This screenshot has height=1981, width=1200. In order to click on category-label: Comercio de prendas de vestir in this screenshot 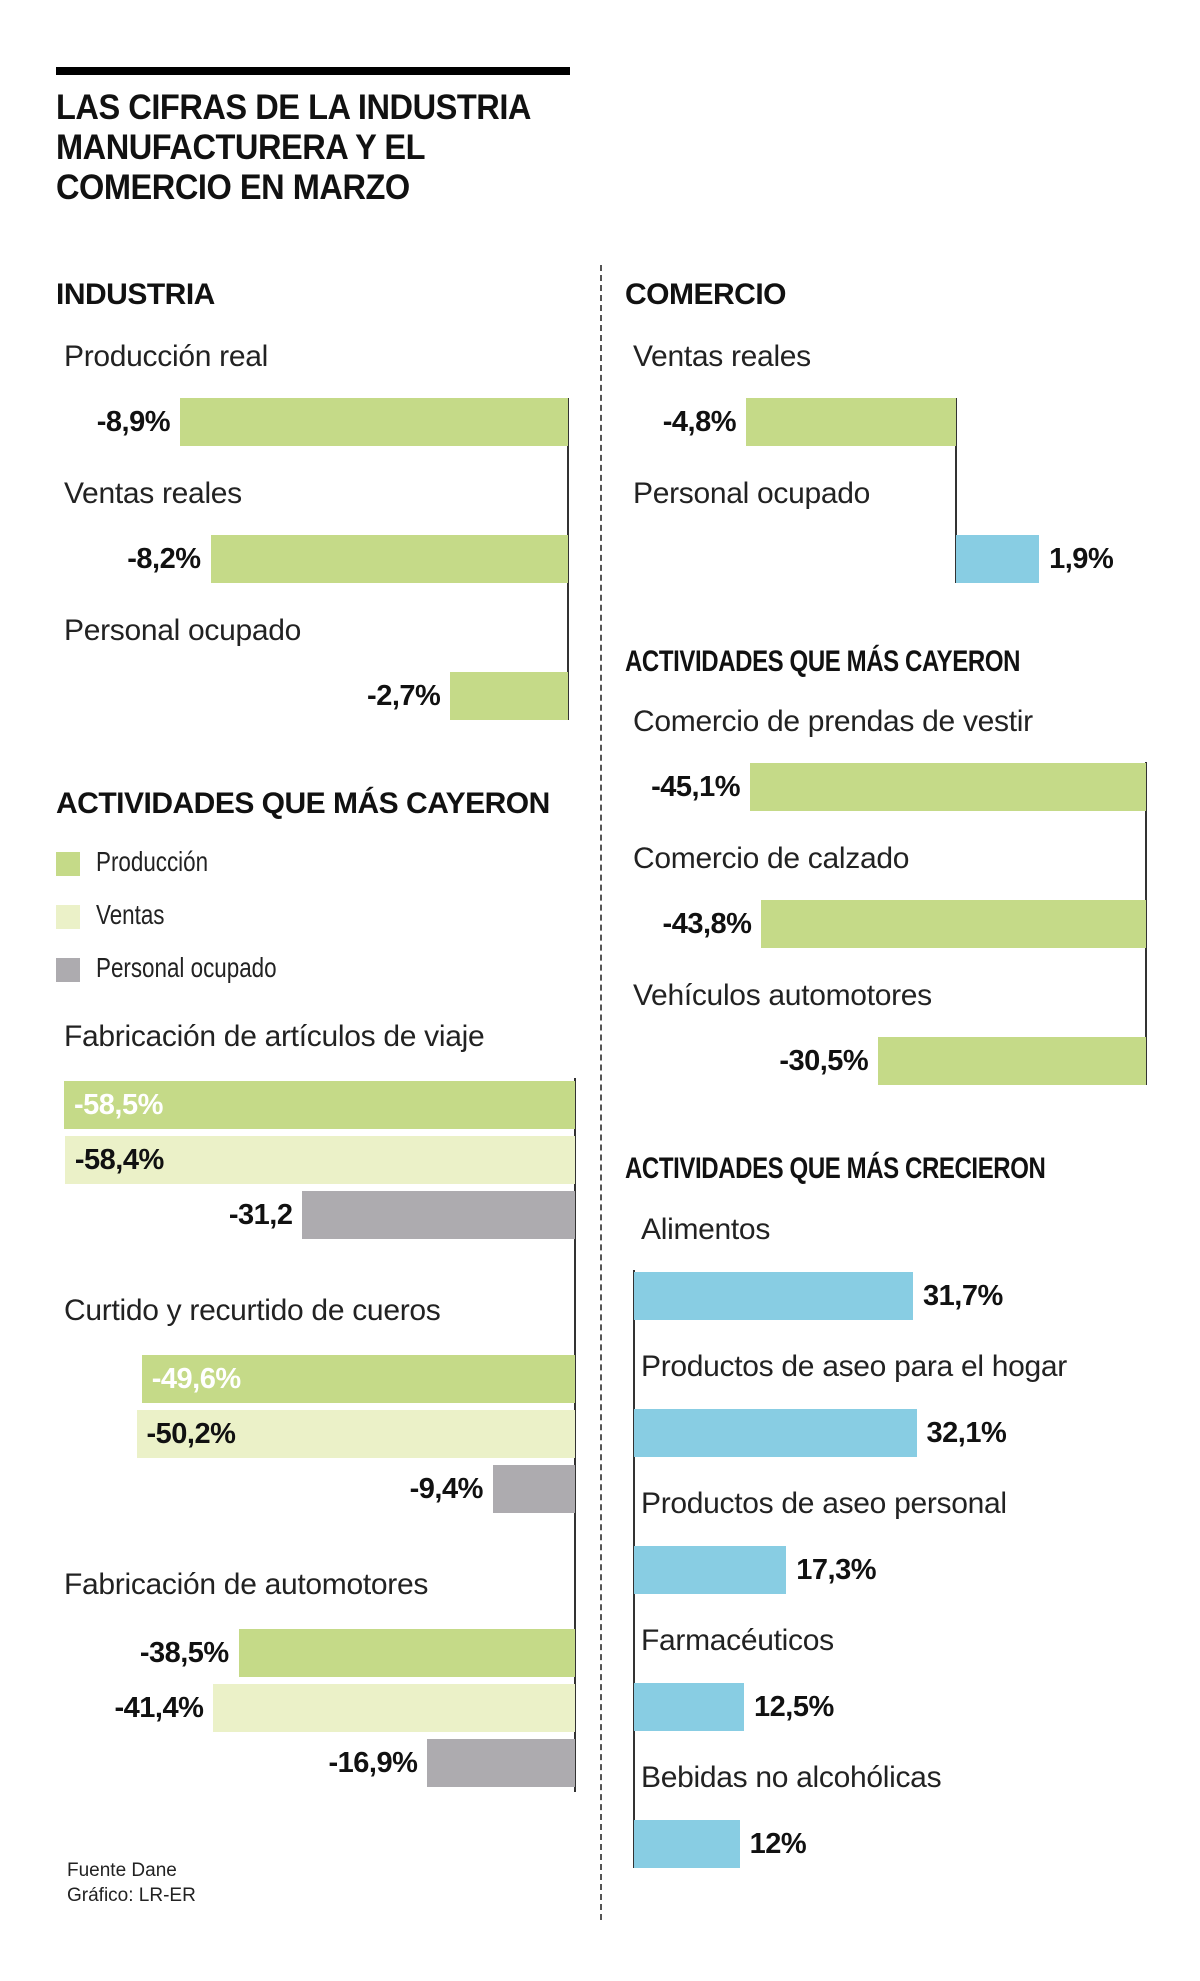, I will do `click(833, 721)`.